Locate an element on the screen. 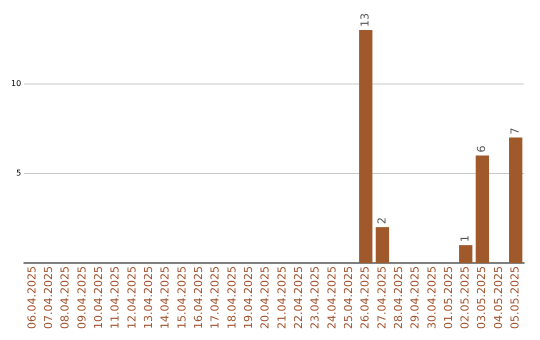  x-tick-label: 27.04.2025 is located at coordinates (381, 298).